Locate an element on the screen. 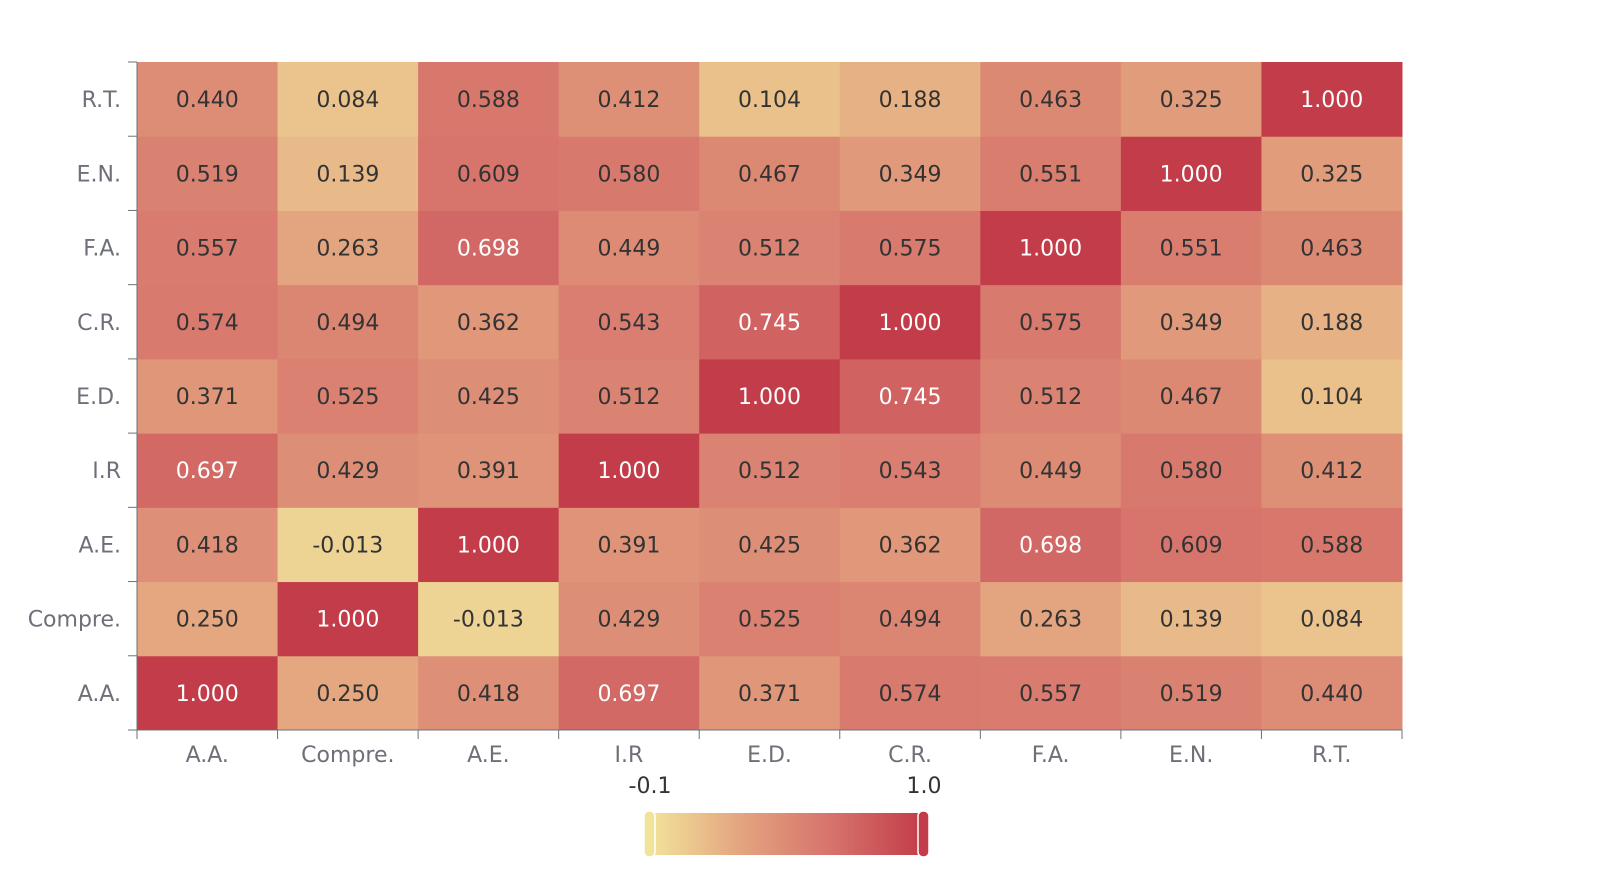  visual-map-legend: -0.1 1.0 is located at coordinates (785, 816).